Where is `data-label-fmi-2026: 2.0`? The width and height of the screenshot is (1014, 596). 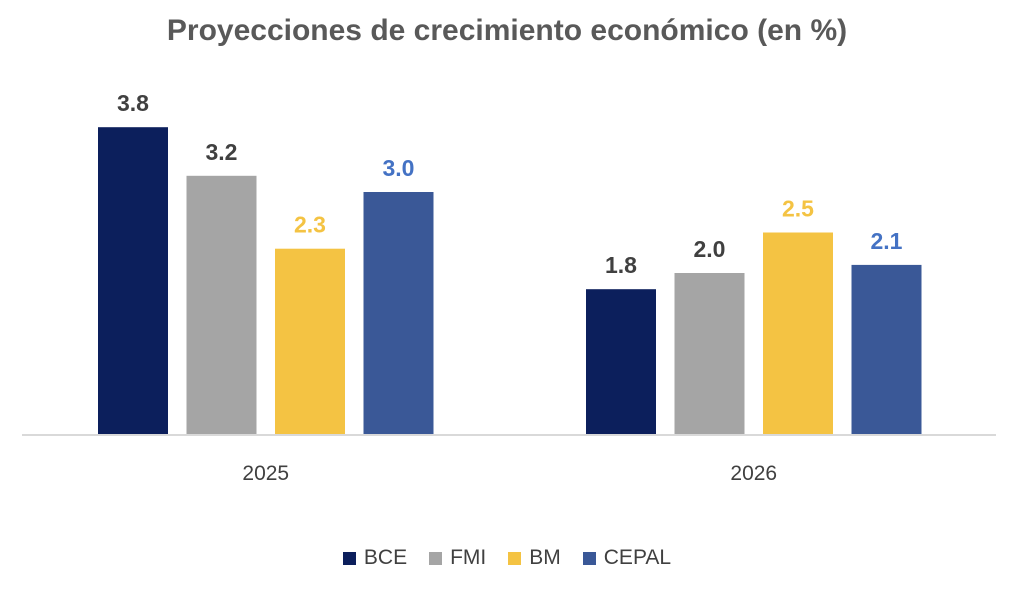 data-label-fmi-2026: 2.0 is located at coordinates (710, 249).